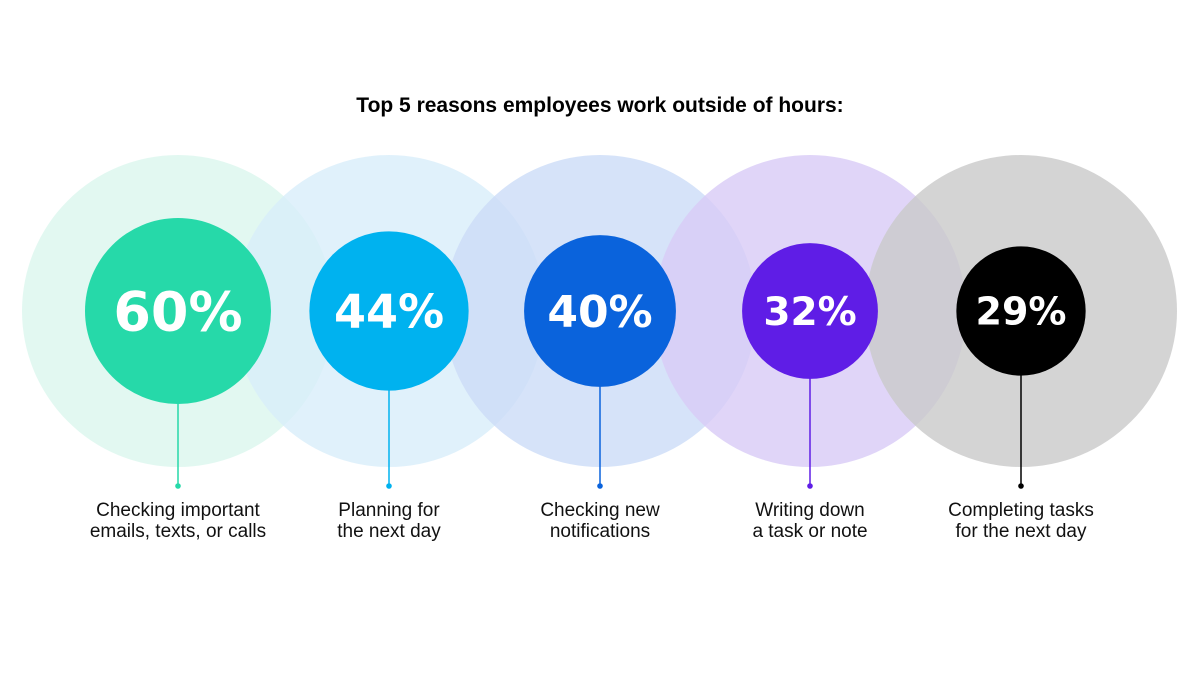 The width and height of the screenshot is (1200, 675). I want to click on category-label: Writing down, so click(809, 510).